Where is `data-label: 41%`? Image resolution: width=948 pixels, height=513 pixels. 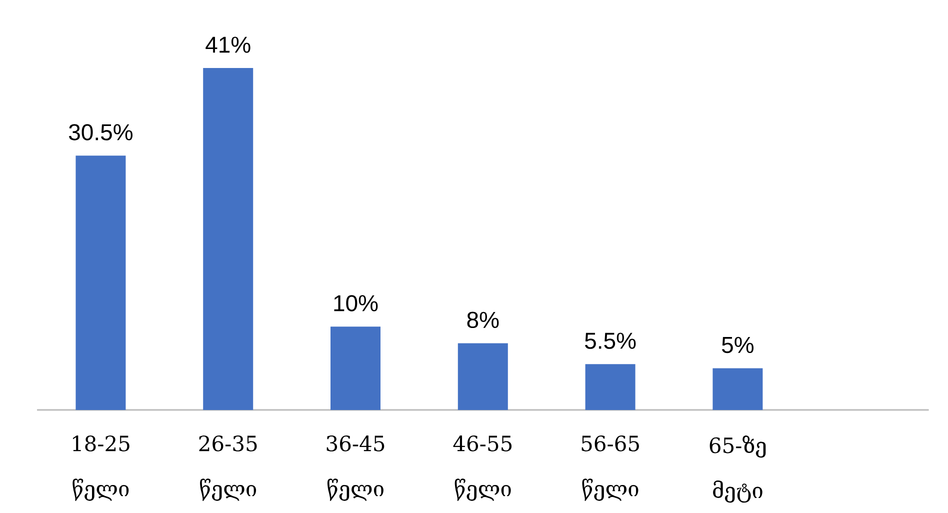 data-label: 41% is located at coordinates (228, 44).